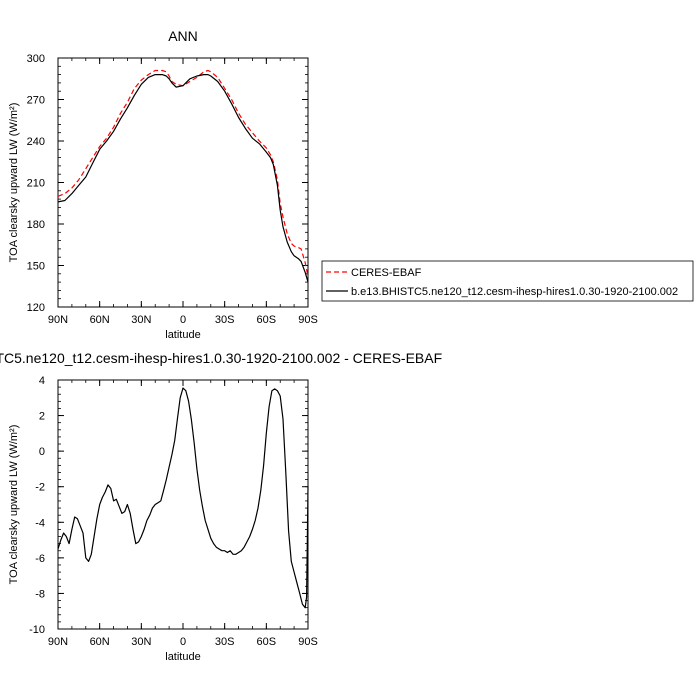 The image size is (700, 700). What do you see at coordinates (42, 452) in the screenshot?
I see `y-tick-label: 0` at bounding box center [42, 452].